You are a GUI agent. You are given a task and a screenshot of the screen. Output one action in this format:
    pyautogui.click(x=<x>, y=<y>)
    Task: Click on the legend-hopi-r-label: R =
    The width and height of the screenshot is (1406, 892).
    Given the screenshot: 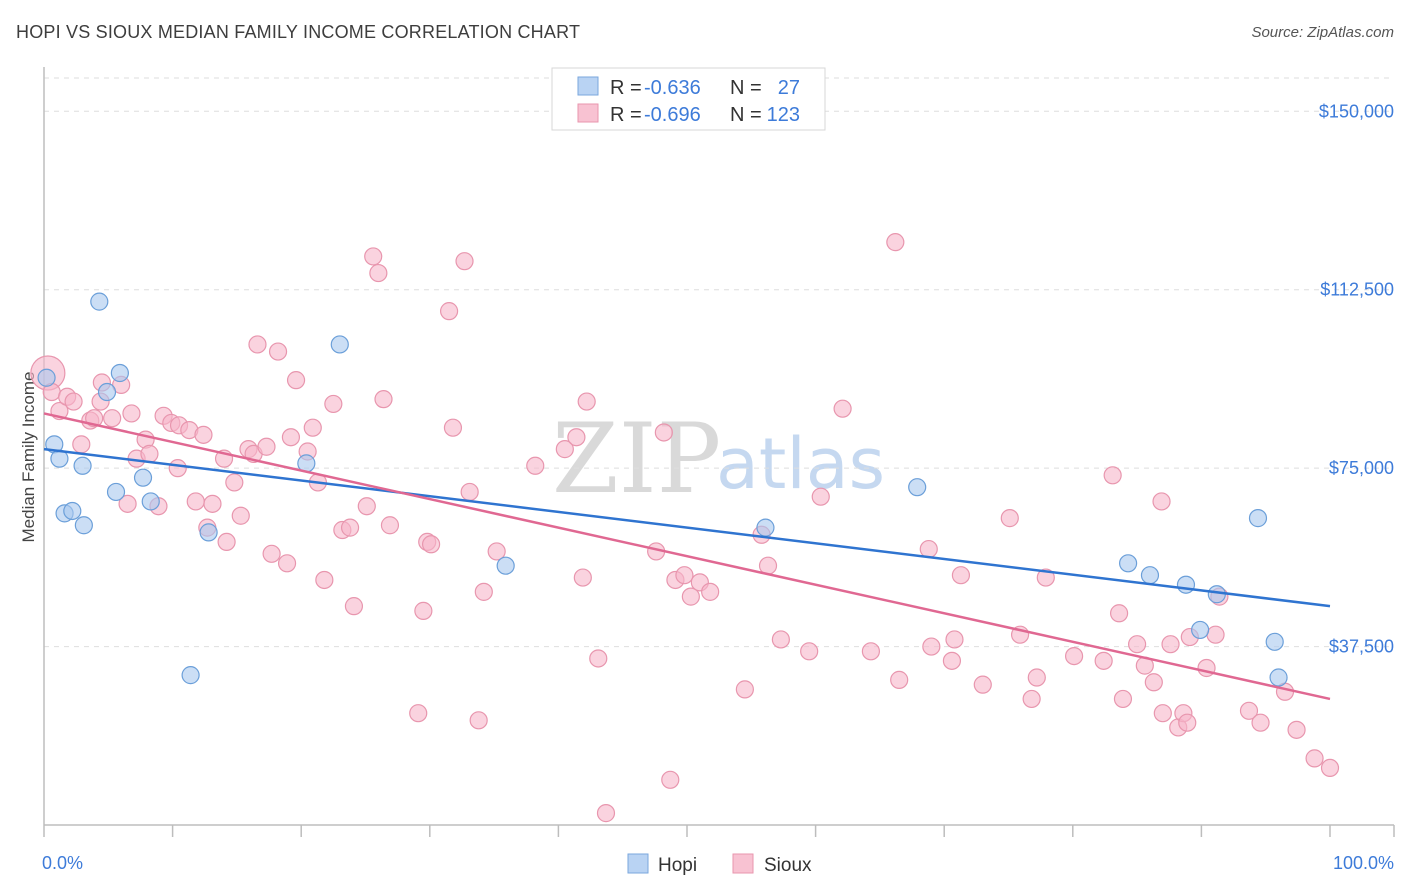 What is the action you would take?
    pyautogui.click(x=626, y=88)
    